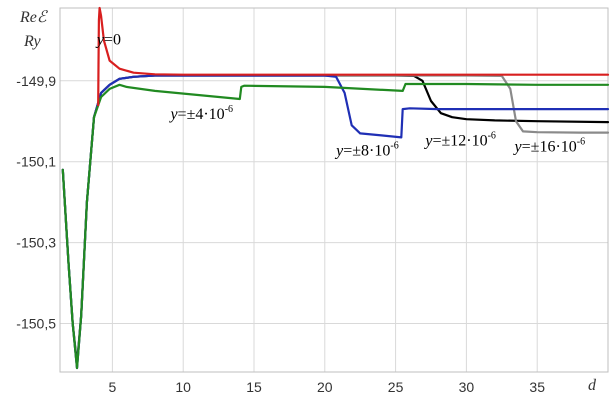  What do you see at coordinates (36, 323) in the screenshot?
I see `y-tick-label: -150,5` at bounding box center [36, 323].